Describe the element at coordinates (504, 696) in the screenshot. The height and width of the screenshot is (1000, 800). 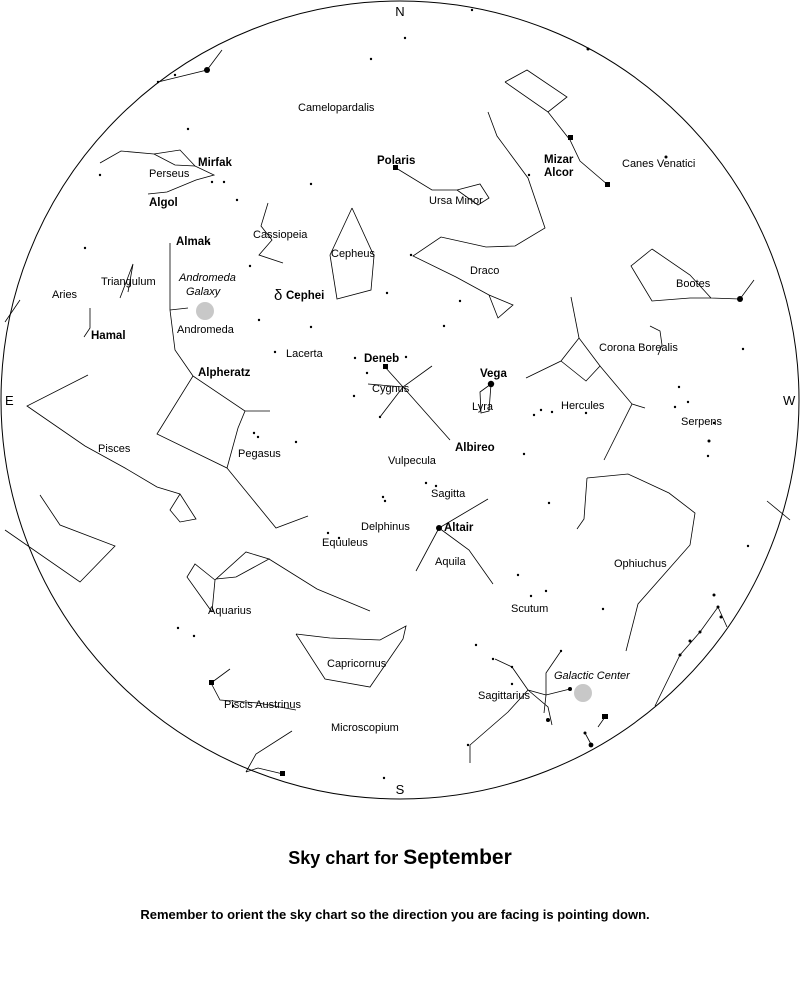
I see `label-sagittarius: Sagittarius` at that location.